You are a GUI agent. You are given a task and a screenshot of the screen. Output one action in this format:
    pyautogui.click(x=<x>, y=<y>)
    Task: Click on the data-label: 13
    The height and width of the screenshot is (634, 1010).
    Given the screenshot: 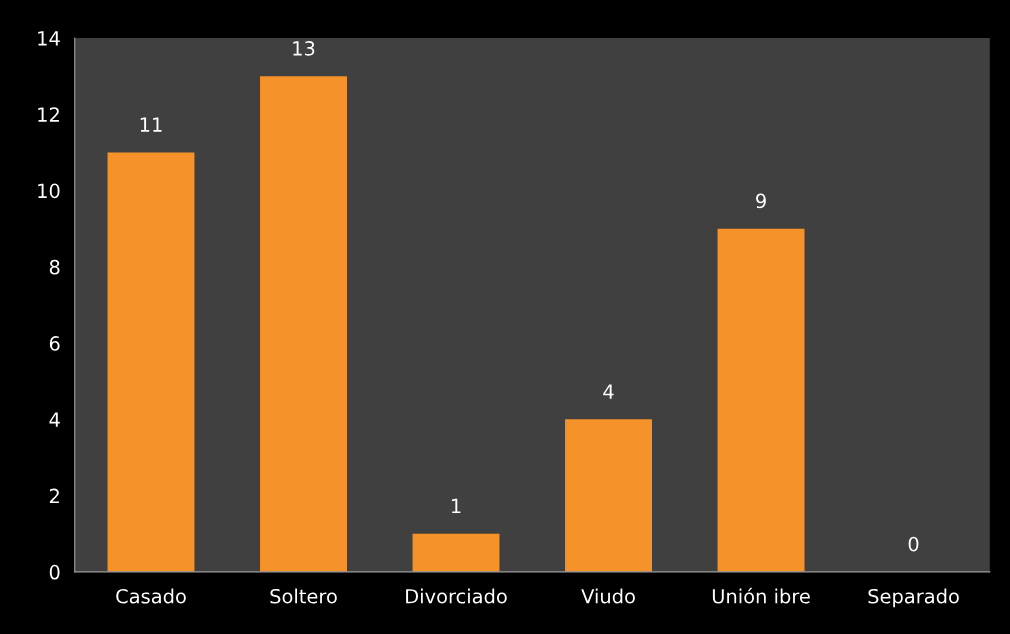 What is the action you would take?
    pyautogui.click(x=304, y=48)
    